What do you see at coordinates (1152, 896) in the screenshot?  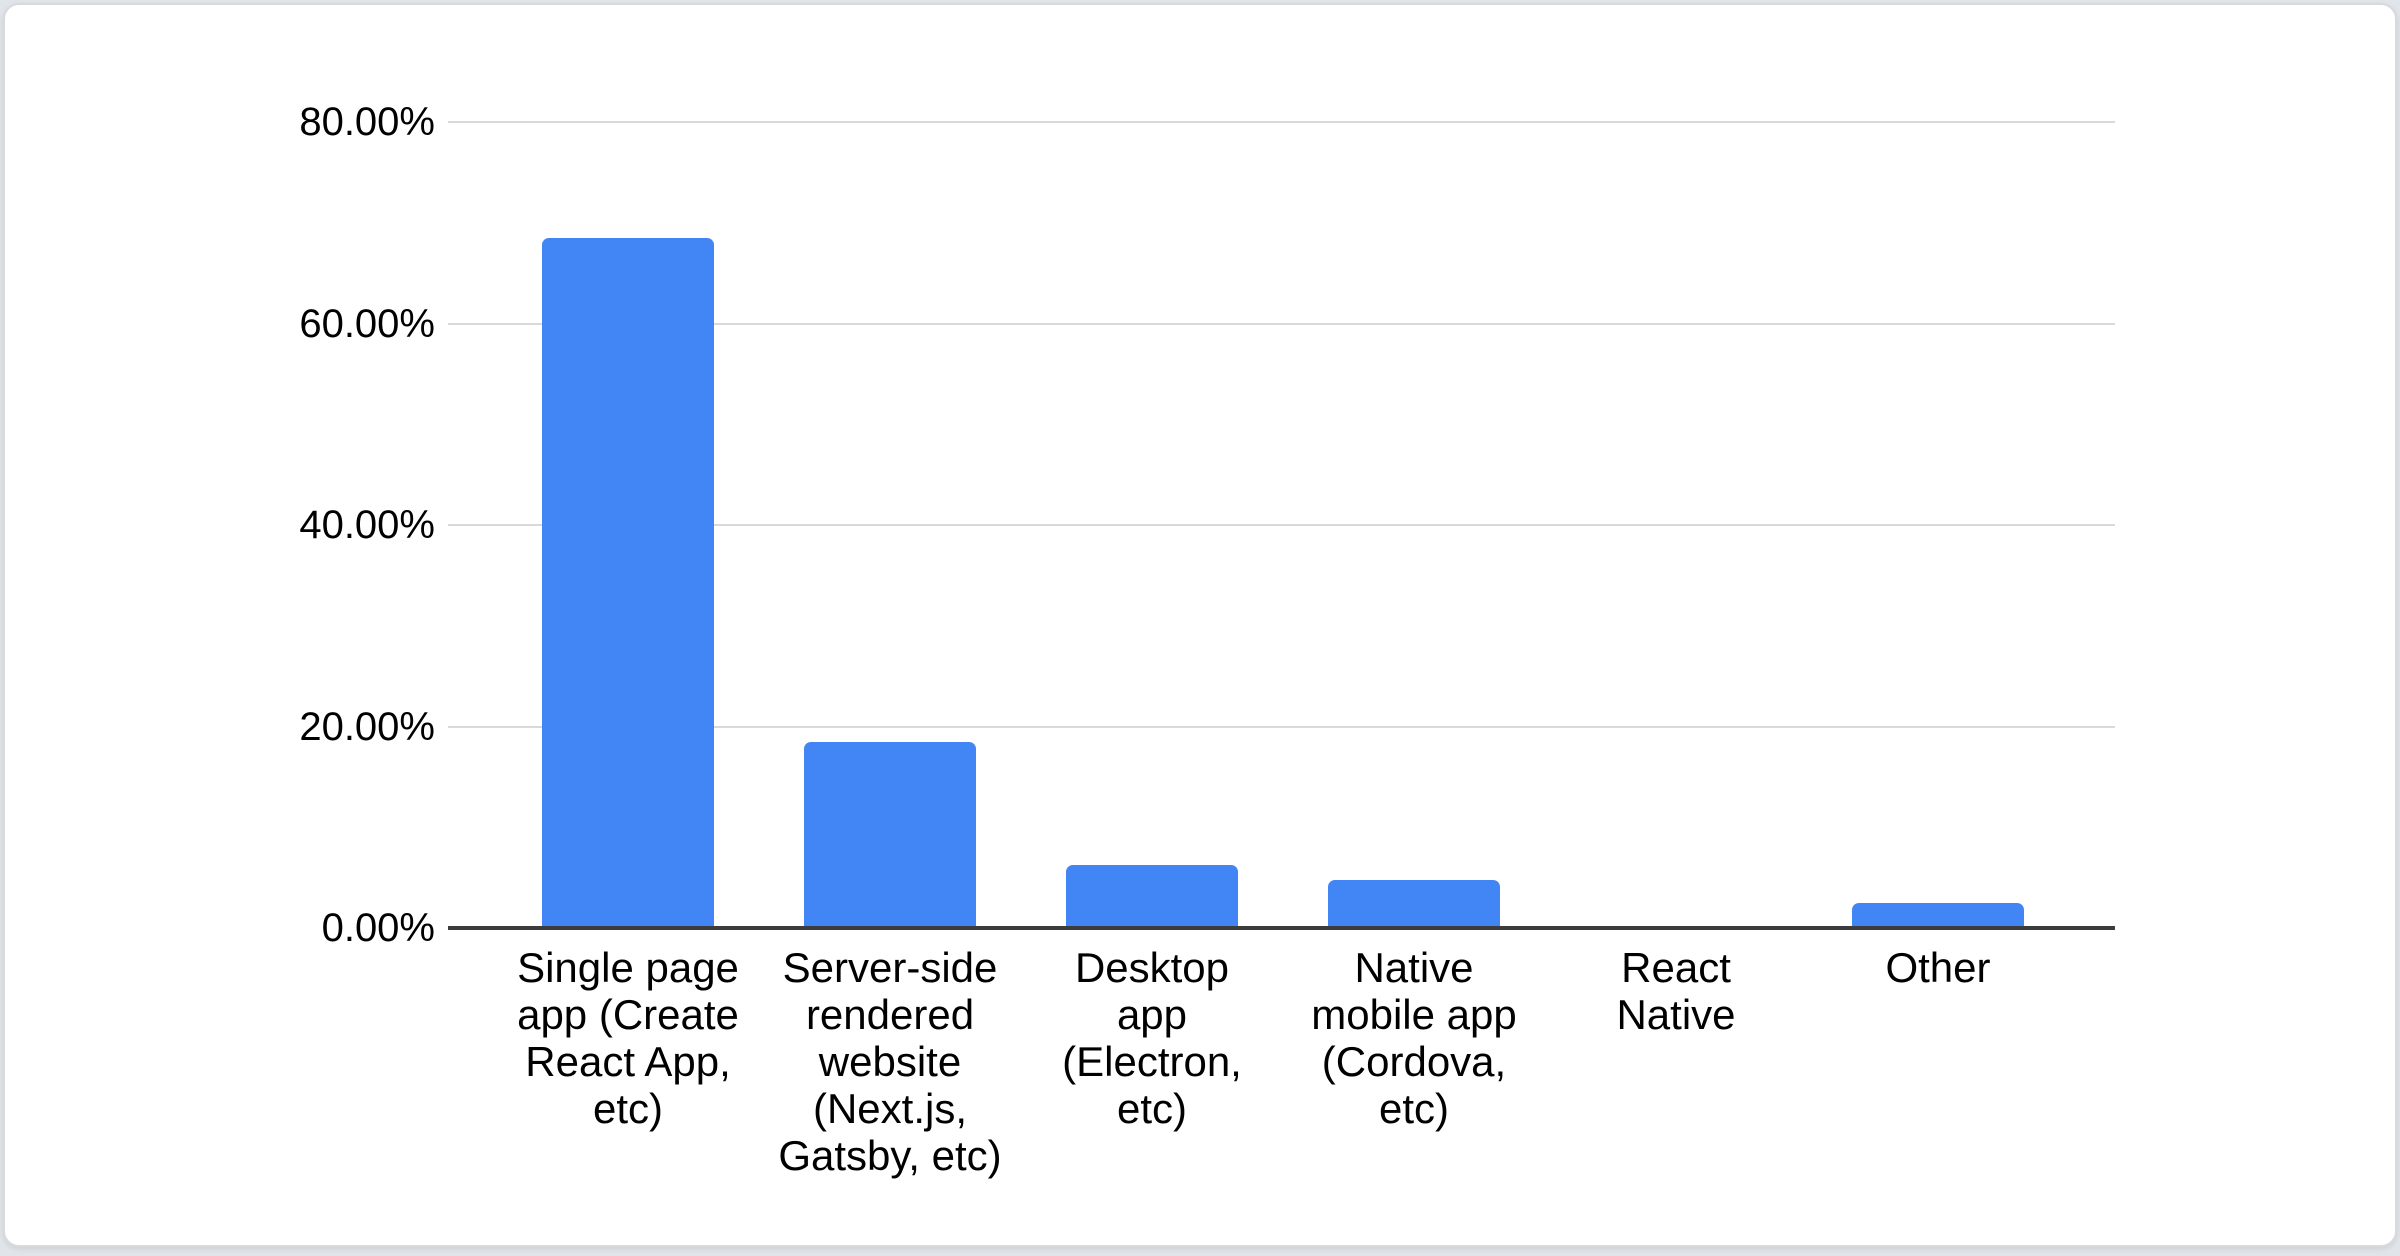 I see `bar-desktop-app` at bounding box center [1152, 896].